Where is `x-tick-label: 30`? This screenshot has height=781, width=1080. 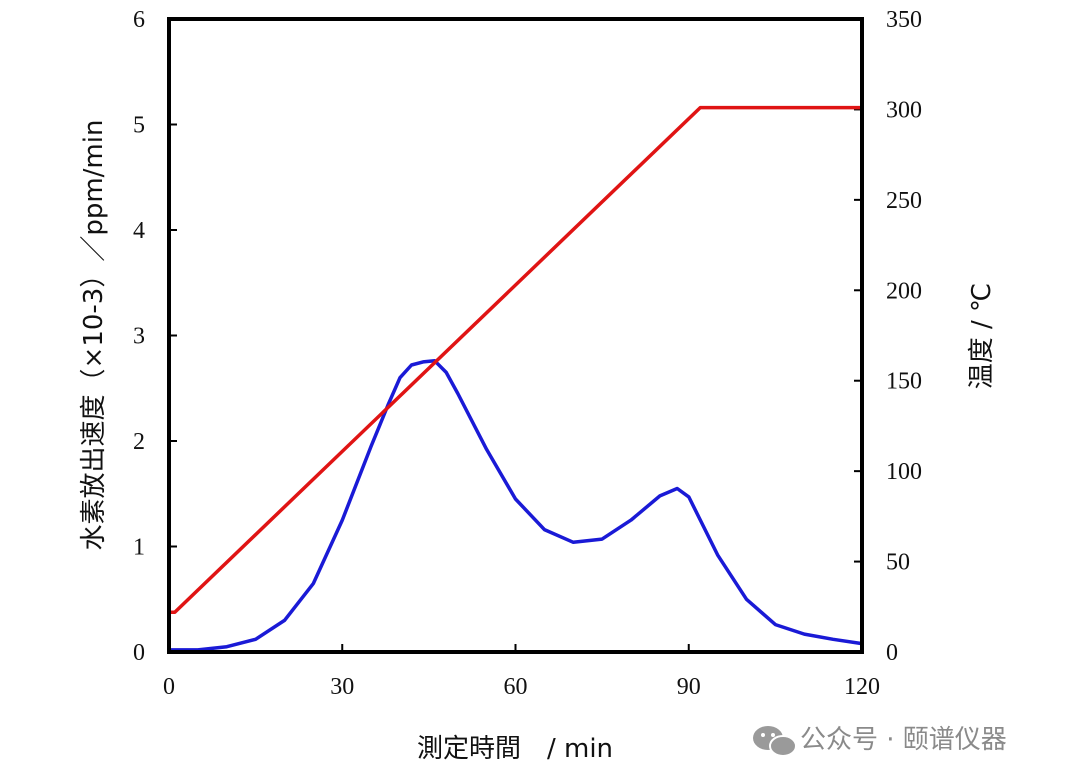
x-tick-label: 30 is located at coordinates (342, 687).